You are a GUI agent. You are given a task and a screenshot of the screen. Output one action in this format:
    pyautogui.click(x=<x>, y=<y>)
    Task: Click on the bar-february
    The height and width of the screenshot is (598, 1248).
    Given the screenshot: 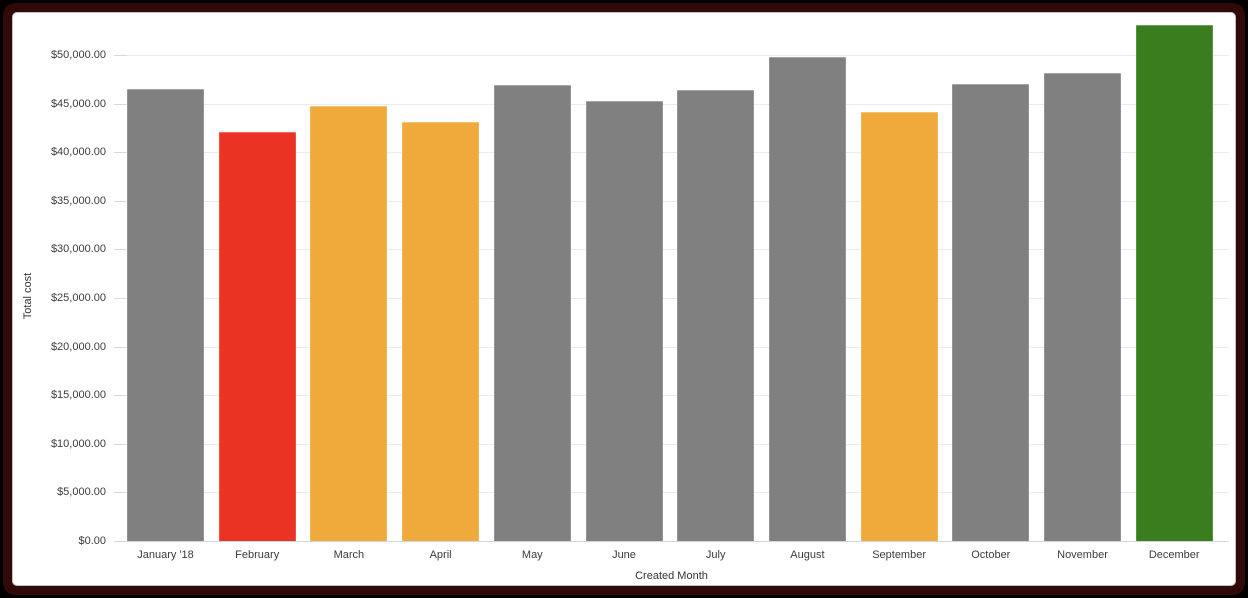 What is the action you would take?
    pyautogui.click(x=257, y=336)
    